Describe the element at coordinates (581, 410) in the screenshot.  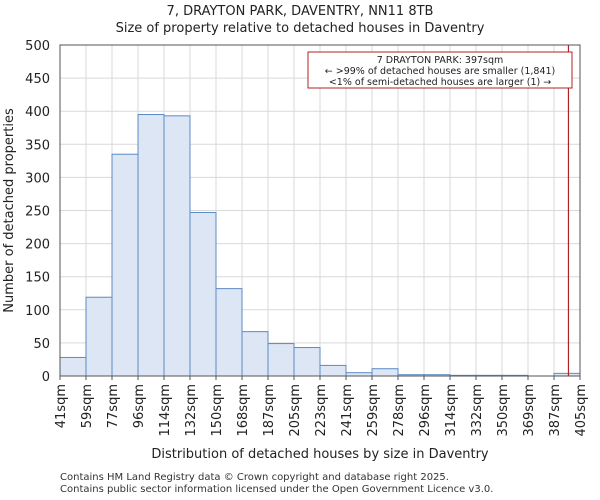
I see `x-tick-label: 405sqm` at that location.